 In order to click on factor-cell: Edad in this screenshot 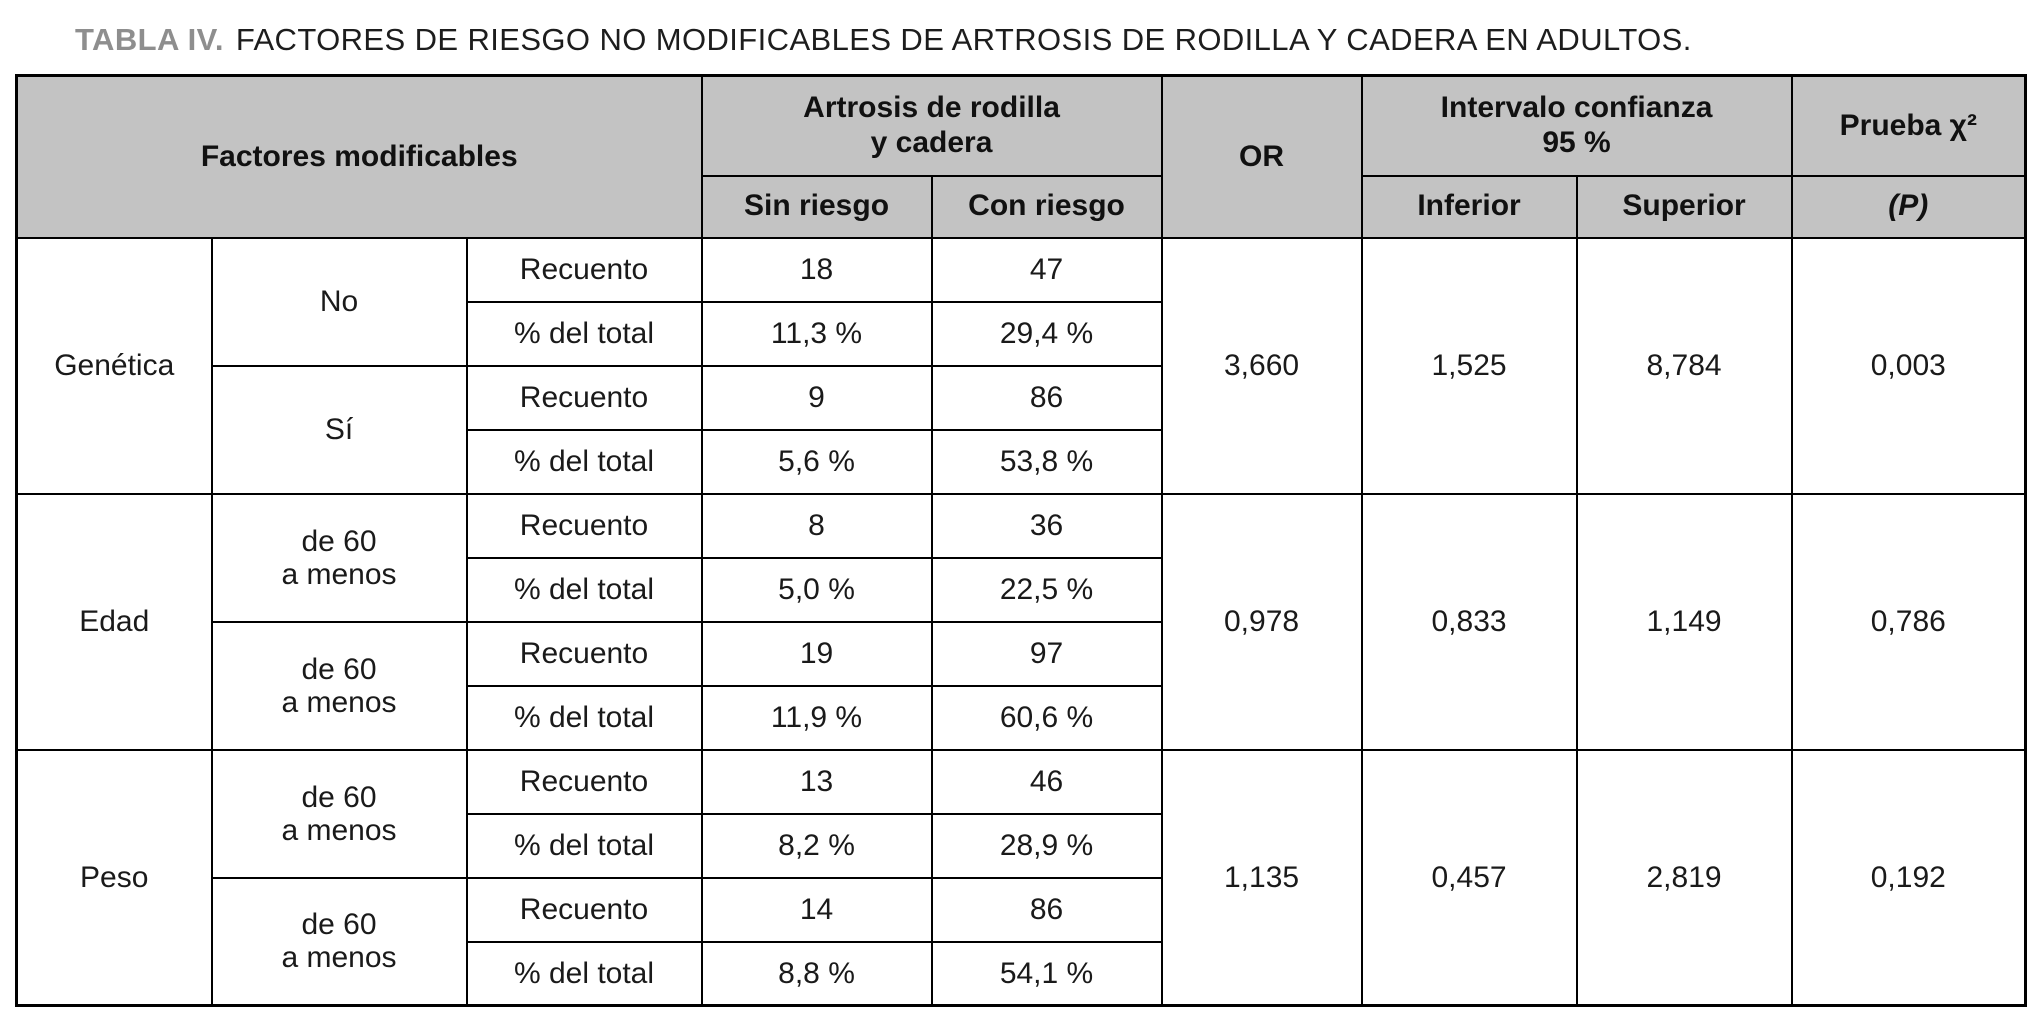, I will do `click(114, 621)`.